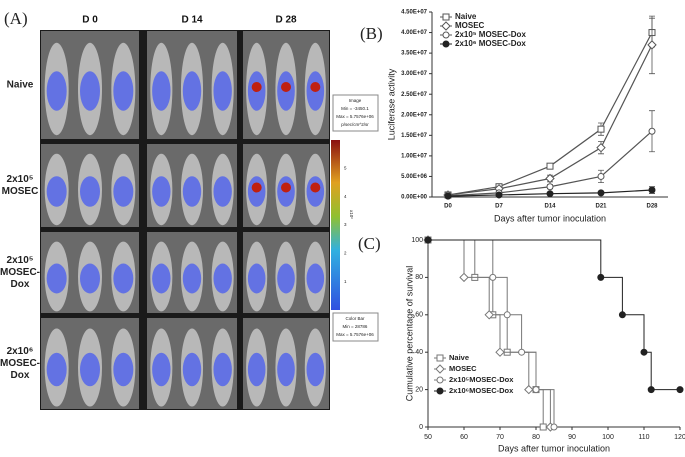  I want to click on colorbar-legend-box, so click(355, 327).